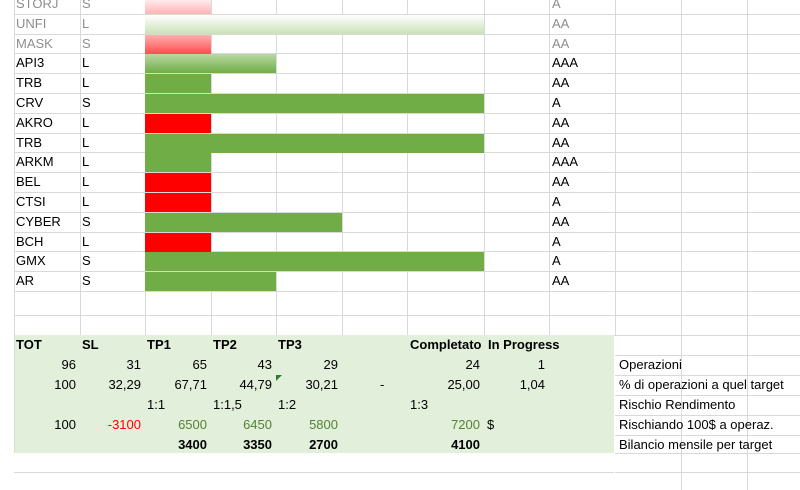 This screenshot has height=490, width=800. I want to click on percent-tp3: 30,21, so click(321, 384).